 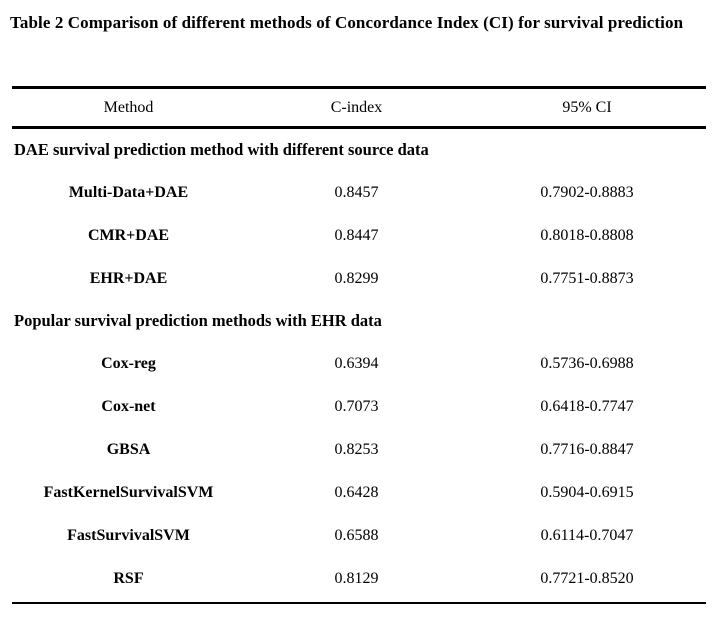 I want to click on ci-cell: 0.6418-0.7747, so click(x=587, y=406).